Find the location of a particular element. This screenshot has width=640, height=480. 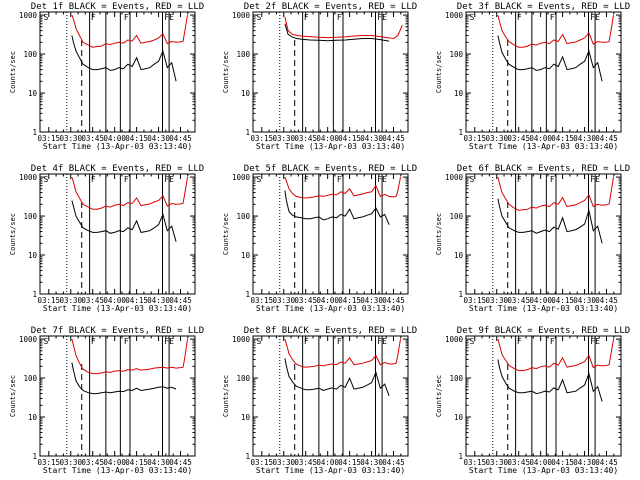

panel-title: Det 5f BLACK = Events, RED = LLD is located at coordinates (330, 169).